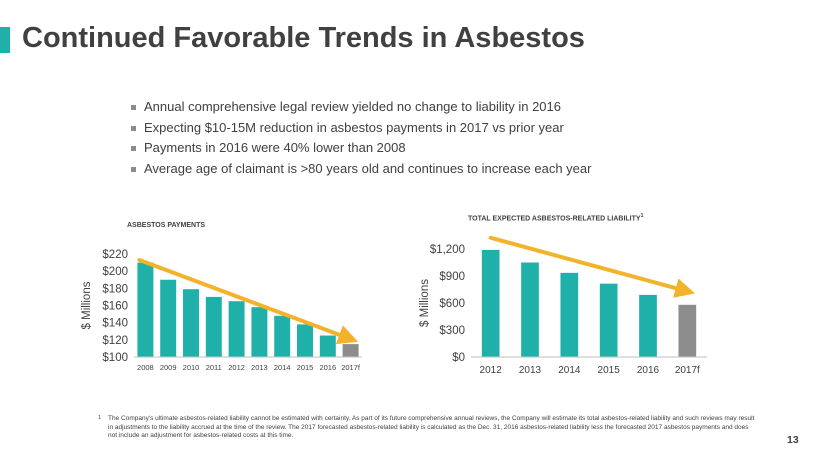 Image resolution: width=830 pixels, height=467 pixels. I want to click on y-tick-label: $600, so click(452, 304).